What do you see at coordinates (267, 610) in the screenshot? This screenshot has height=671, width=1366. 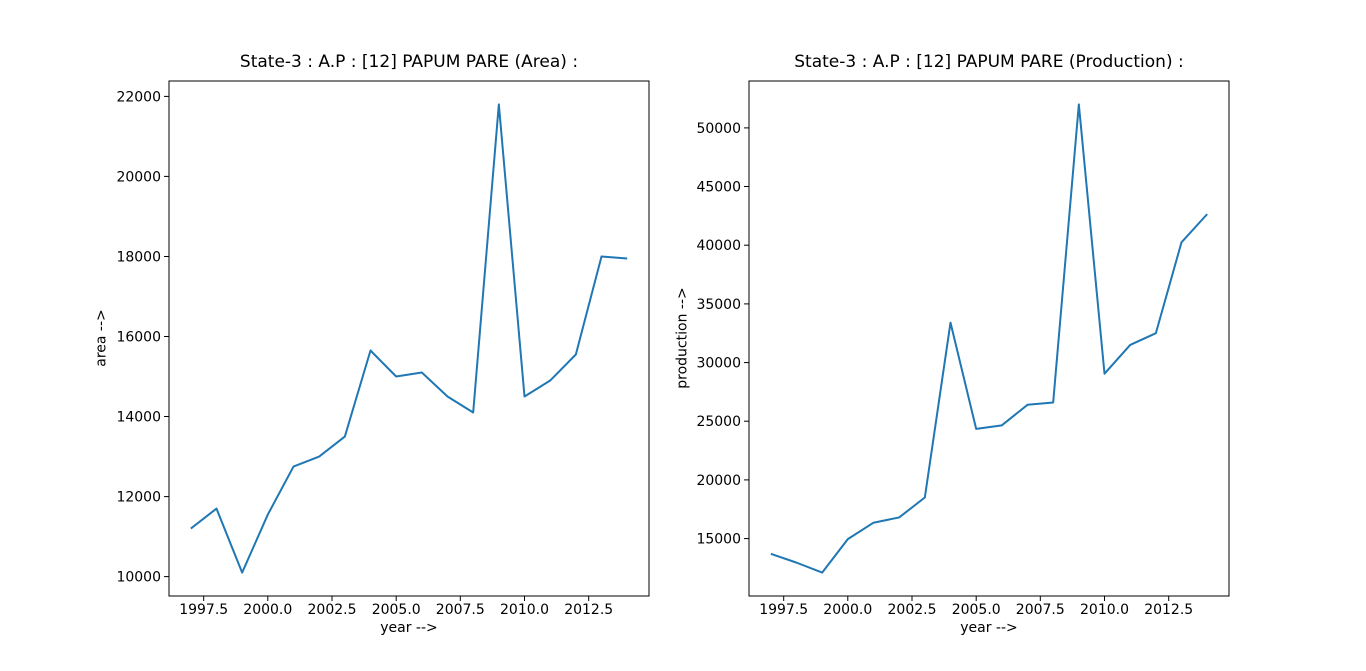 I see `left-chart-xtick-label: 2000.0` at bounding box center [267, 610].